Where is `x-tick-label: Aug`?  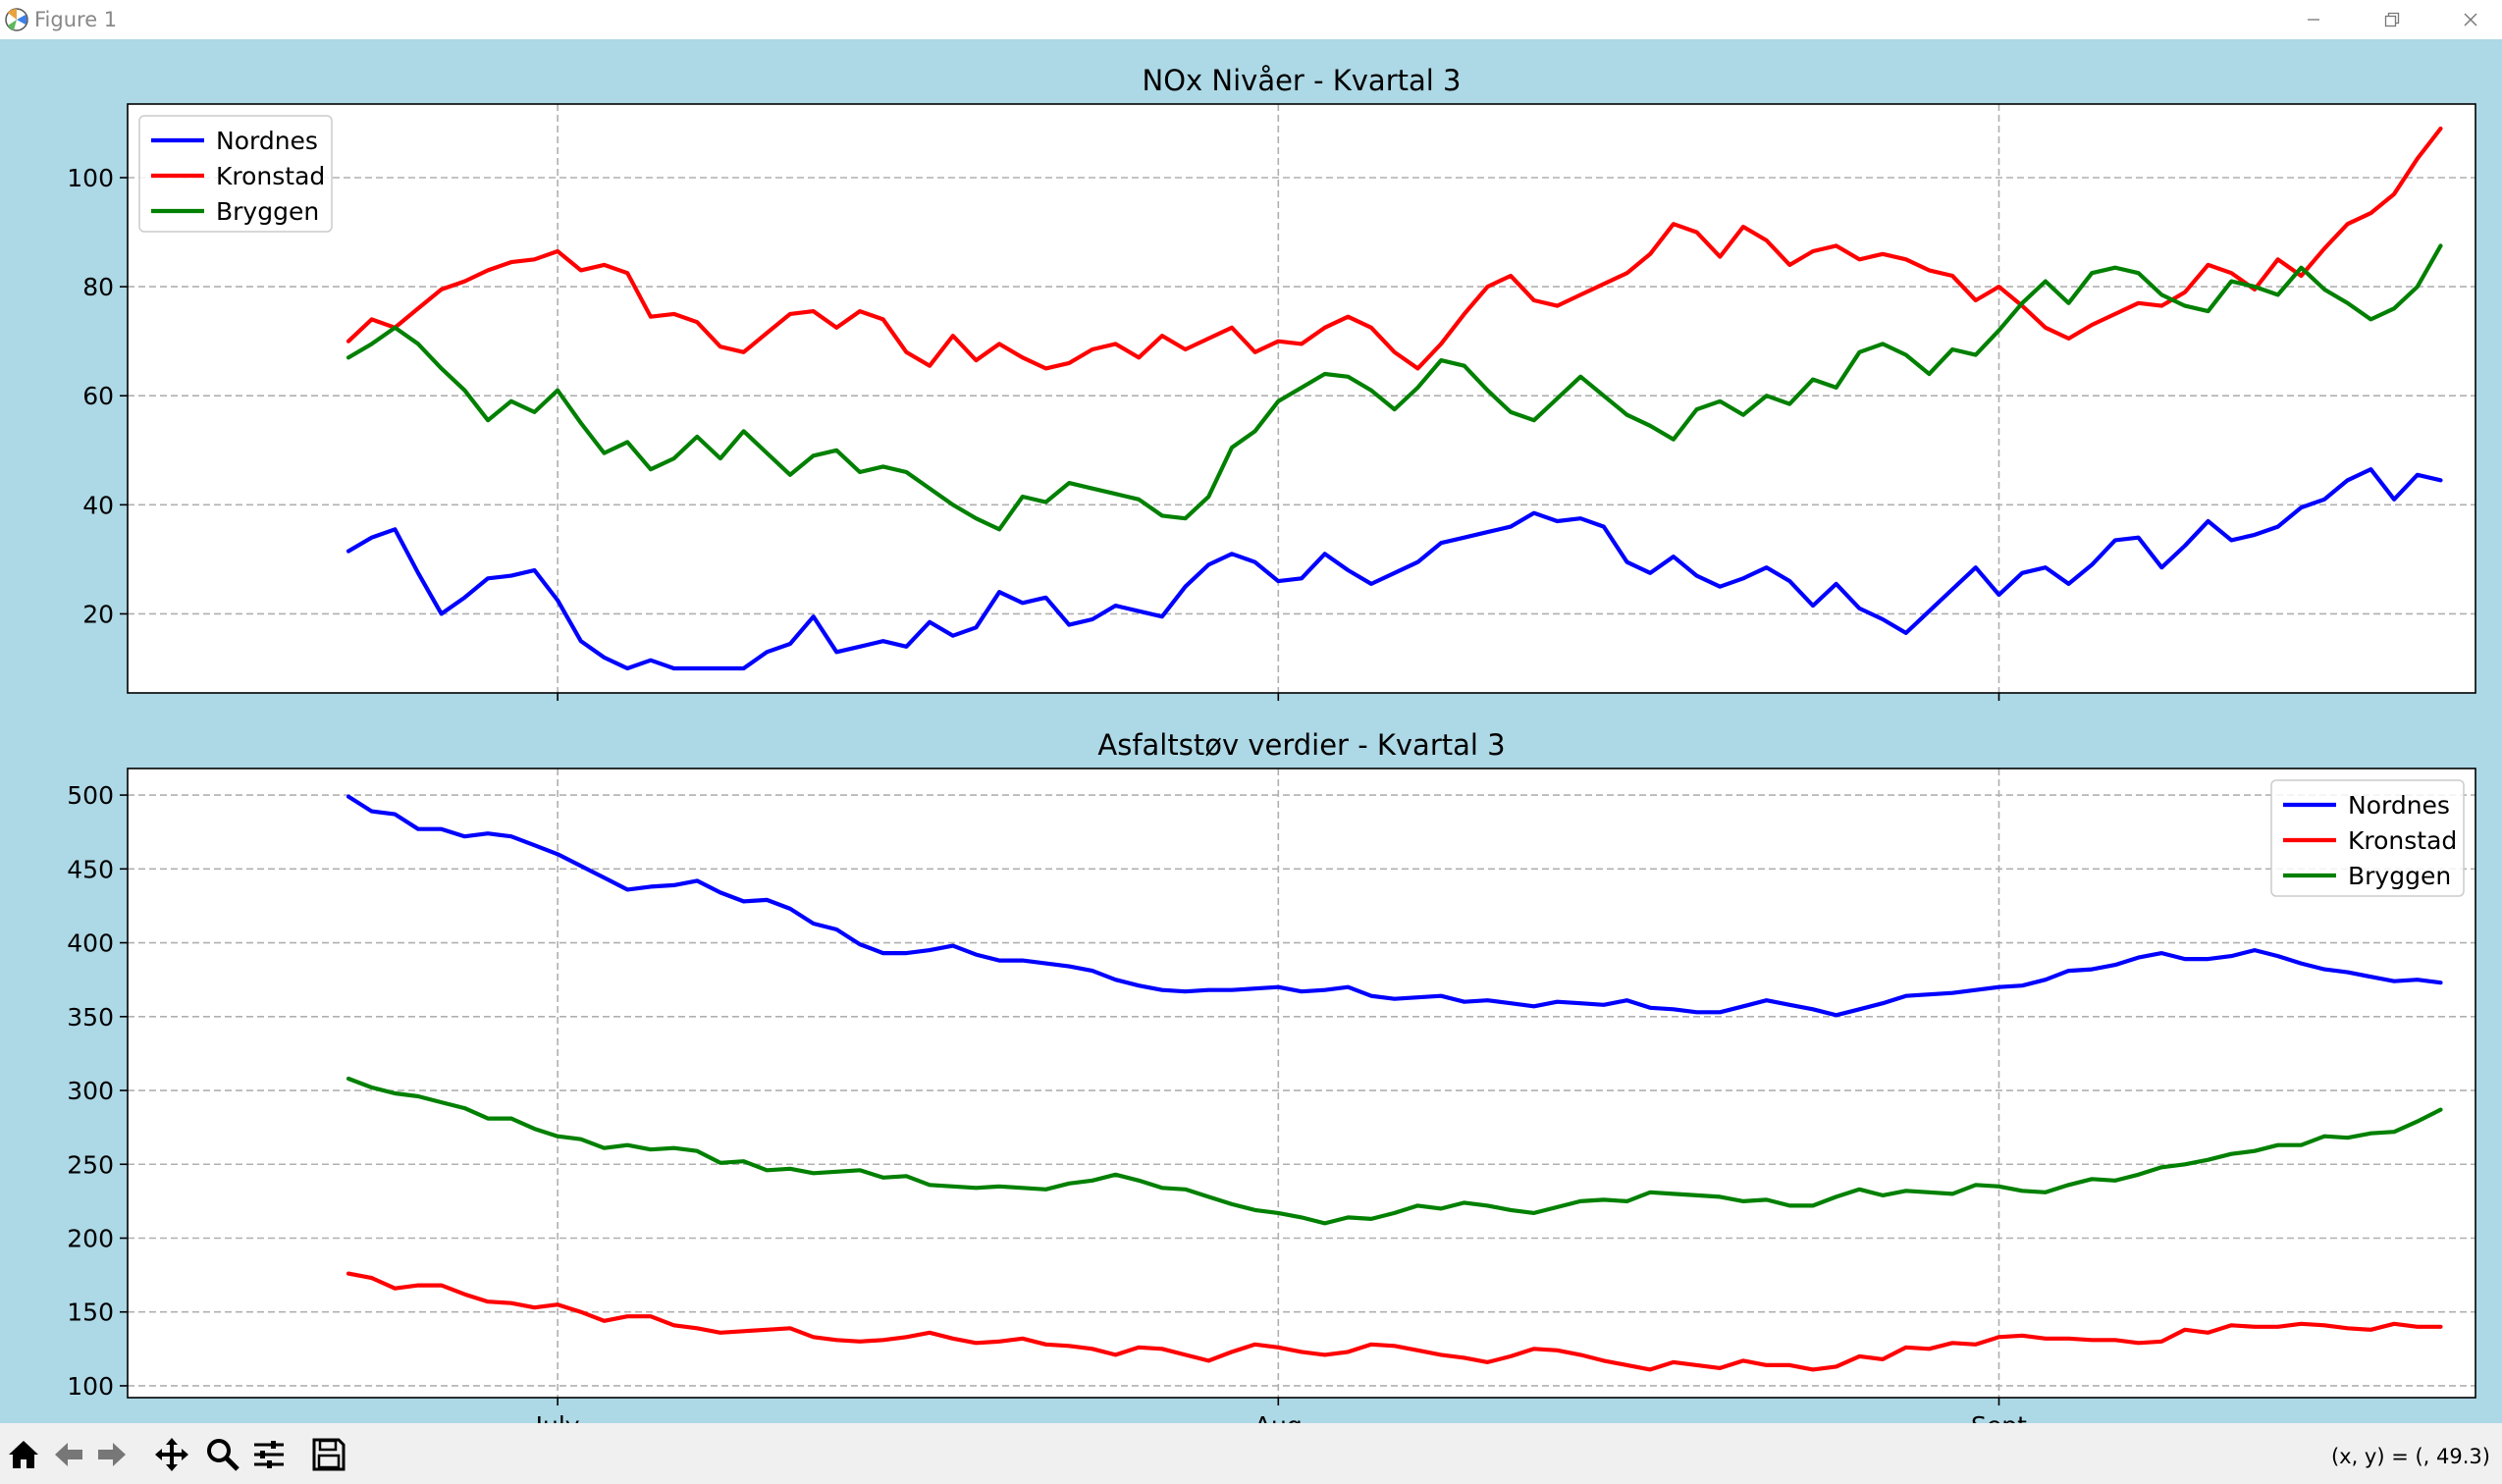 x-tick-label: Aug is located at coordinates (1278, 1417).